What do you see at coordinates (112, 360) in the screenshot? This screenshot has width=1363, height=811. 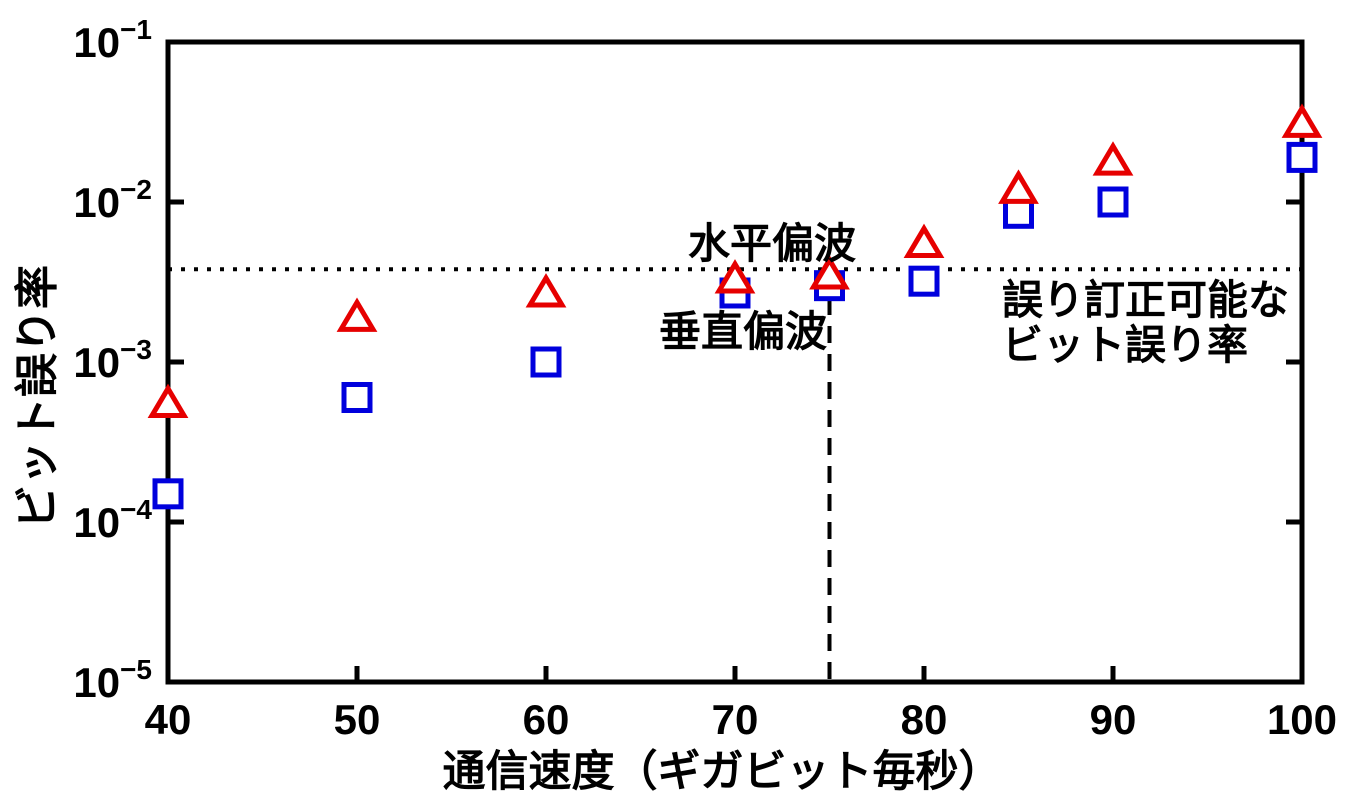 I see `y-tick-label: 10⁻³` at bounding box center [112, 360].